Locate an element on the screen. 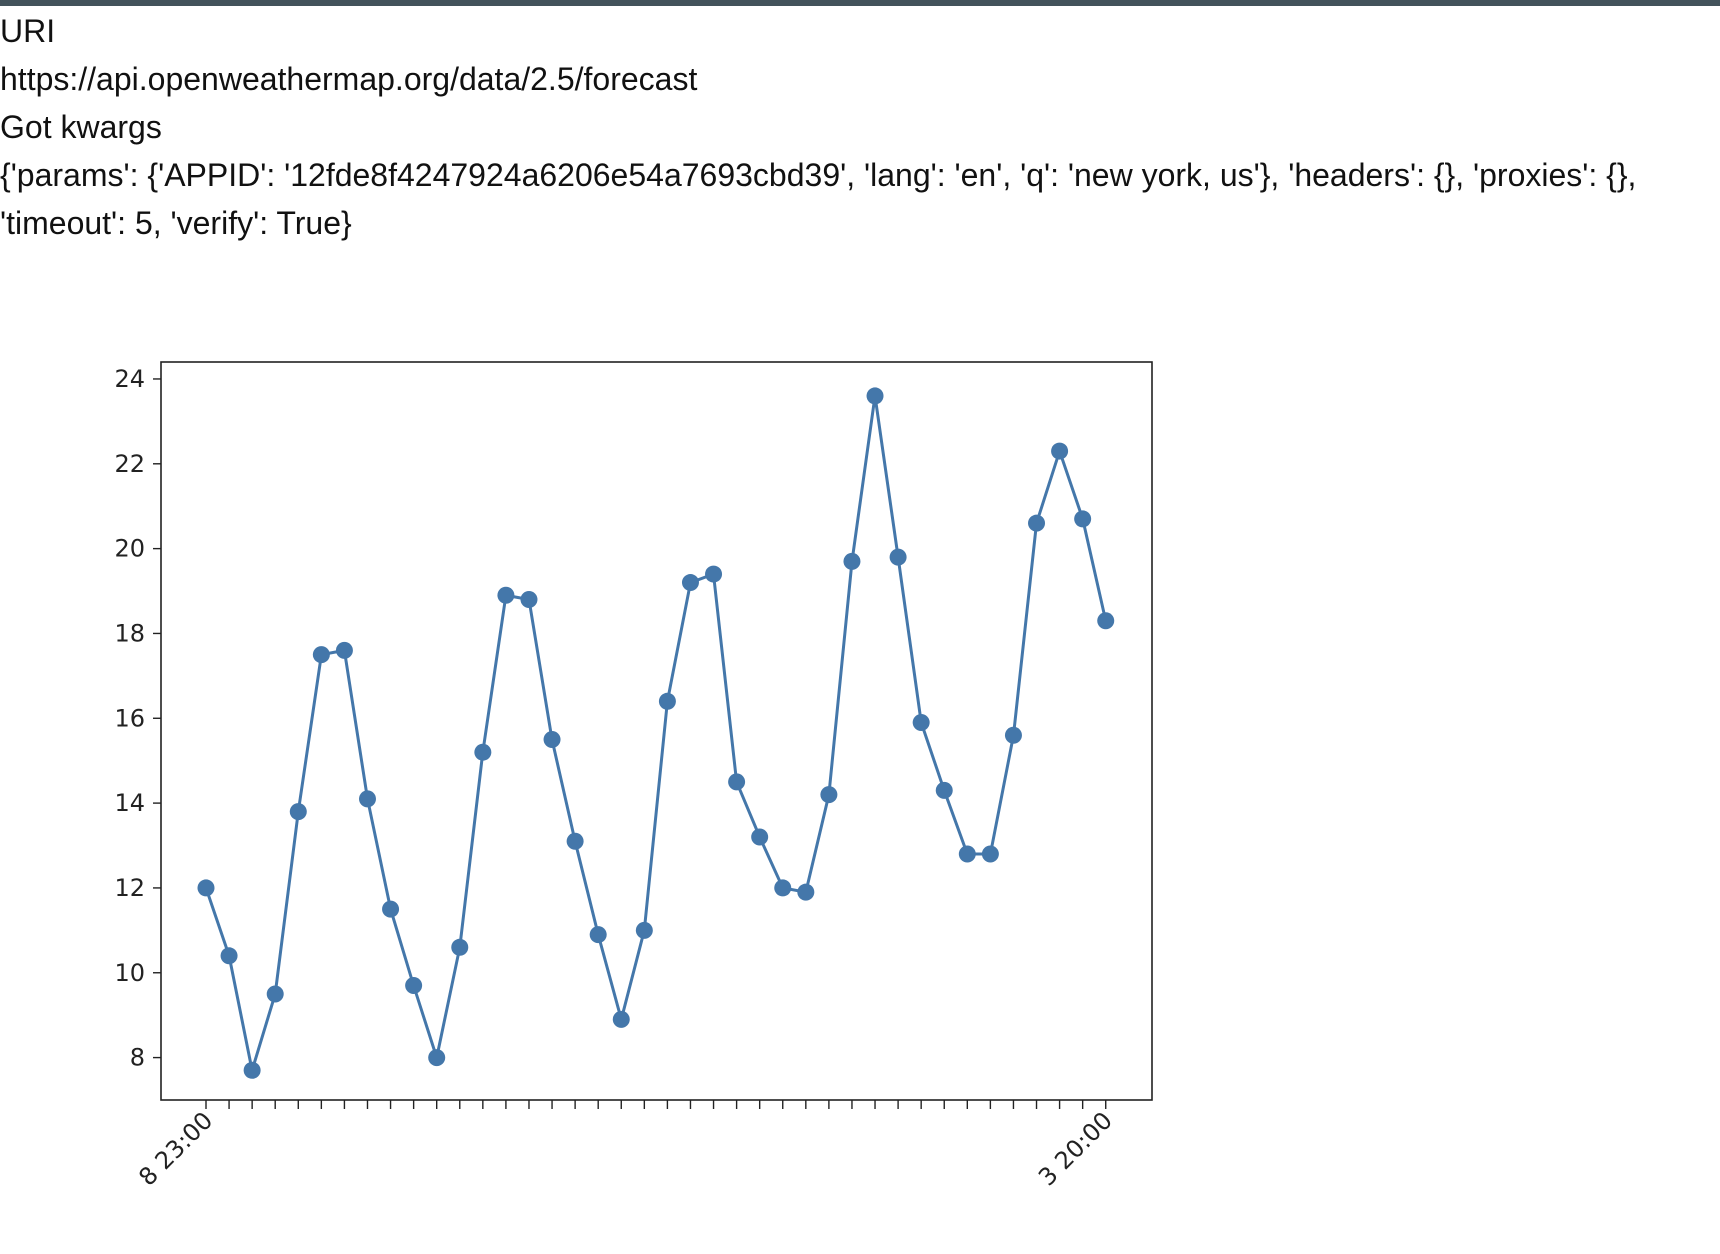 Image resolution: width=1720 pixels, height=1254 pixels. output-label-kwargs: Got kwargs is located at coordinates (81, 127).